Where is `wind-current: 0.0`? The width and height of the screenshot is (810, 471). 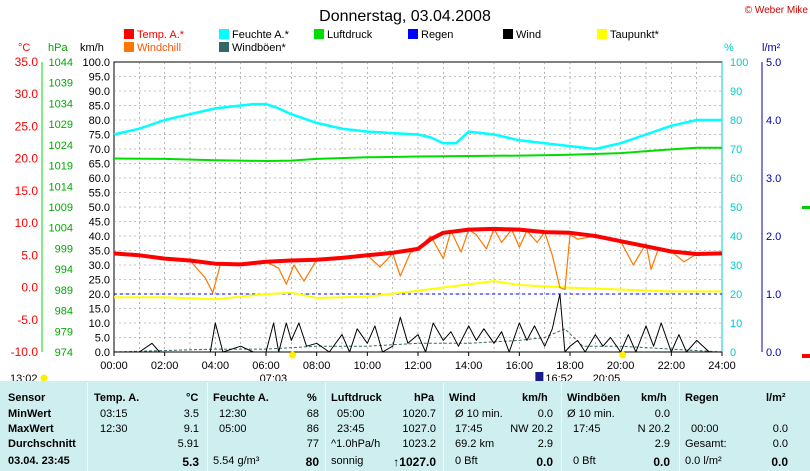
wind-current: 0.0 is located at coordinates (544, 462).